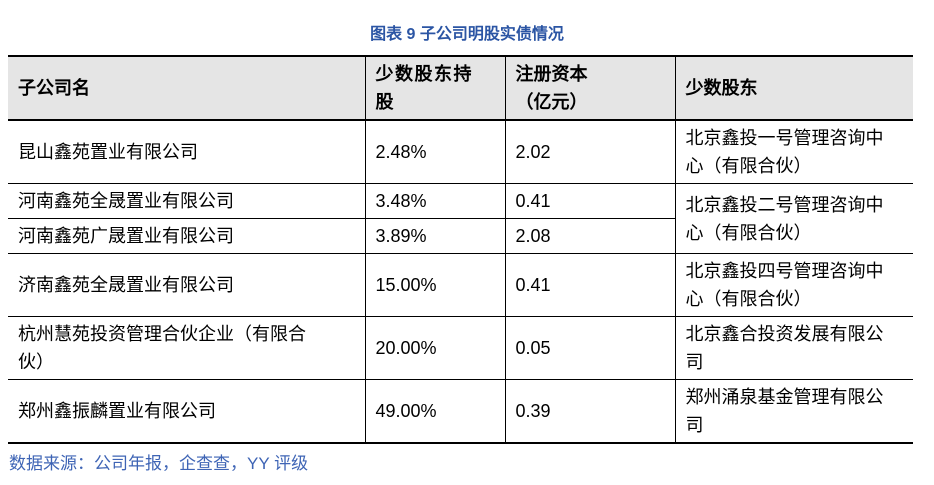 This screenshot has width=934, height=485. Describe the element at coordinates (108, 152) in the screenshot. I see `cell-subsidiary-name: 昆山鑫苑置业有限公司` at that location.